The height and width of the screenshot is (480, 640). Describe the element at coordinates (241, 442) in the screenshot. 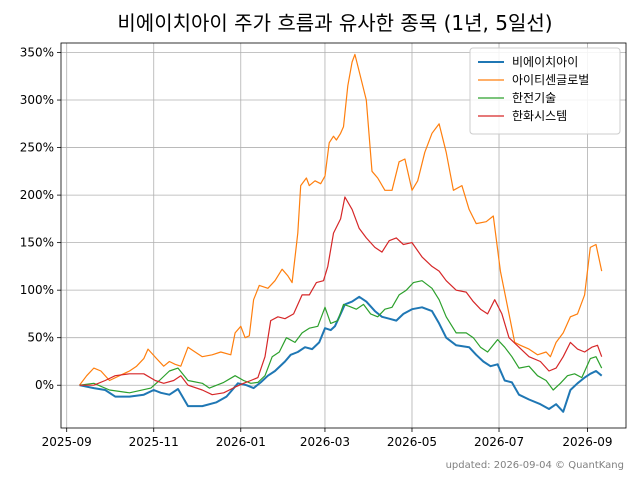

I see `x-tick-label: 2026-01` at that location.